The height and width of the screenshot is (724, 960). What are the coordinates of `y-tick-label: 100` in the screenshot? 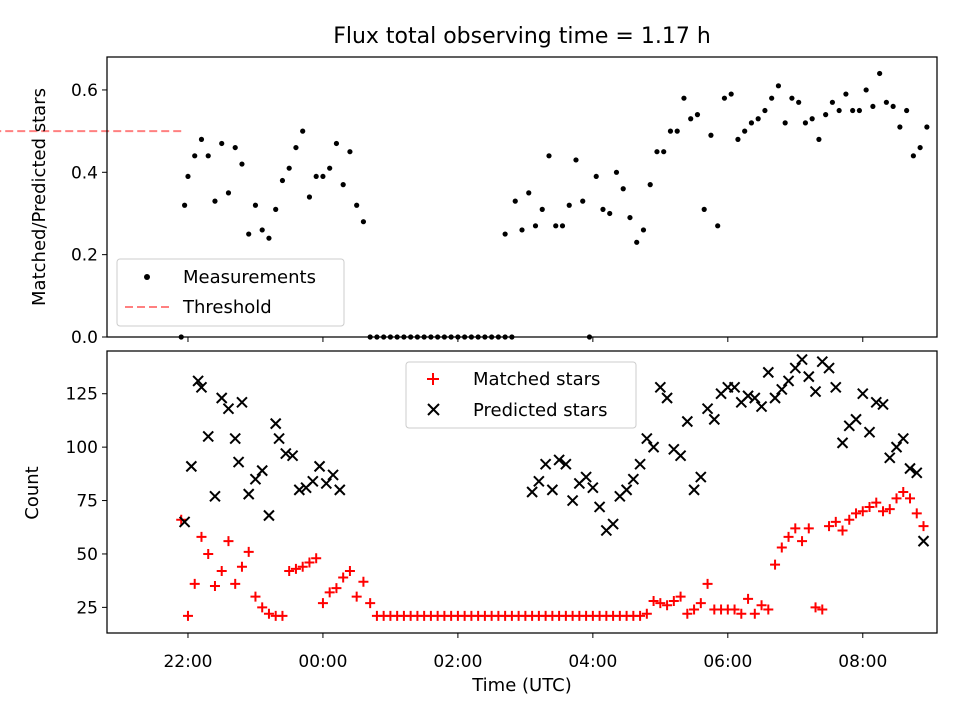 It's located at (82, 448).